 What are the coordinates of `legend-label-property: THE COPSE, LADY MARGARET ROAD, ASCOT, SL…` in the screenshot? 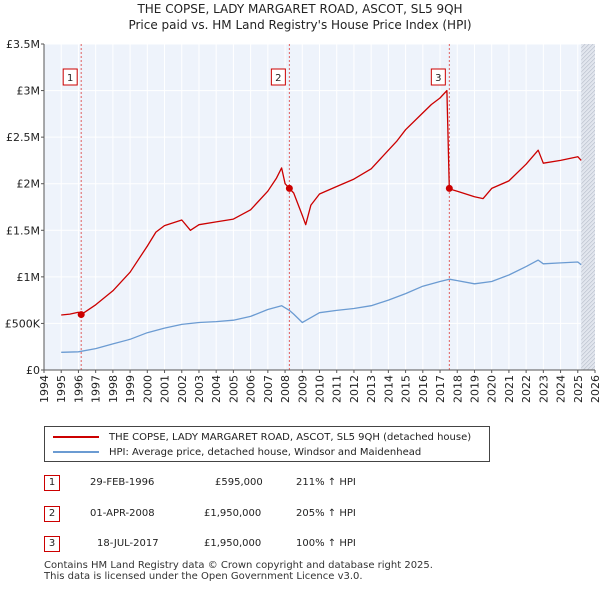 It's located at (290, 437).